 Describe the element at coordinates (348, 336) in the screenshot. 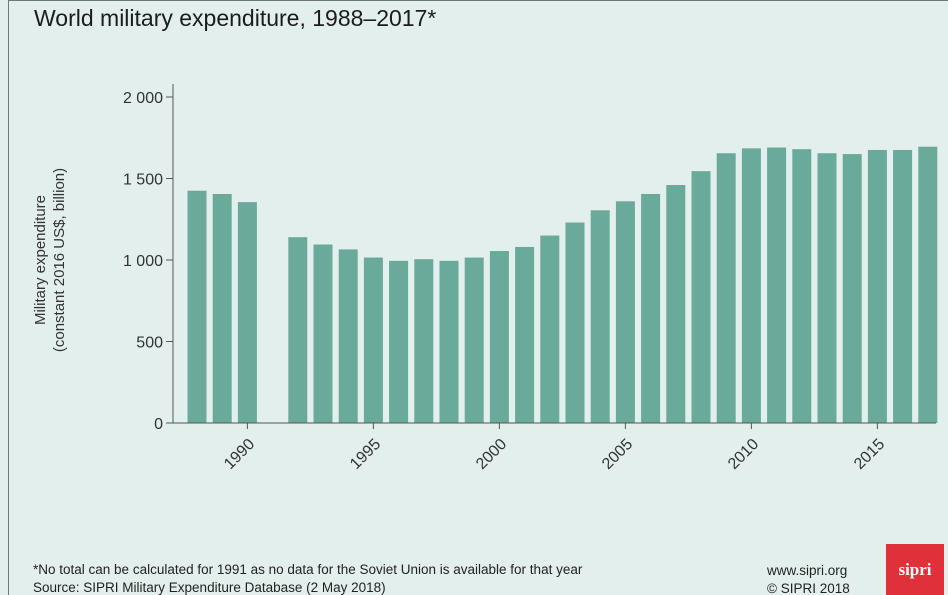

I see `bar-1994` at that location.